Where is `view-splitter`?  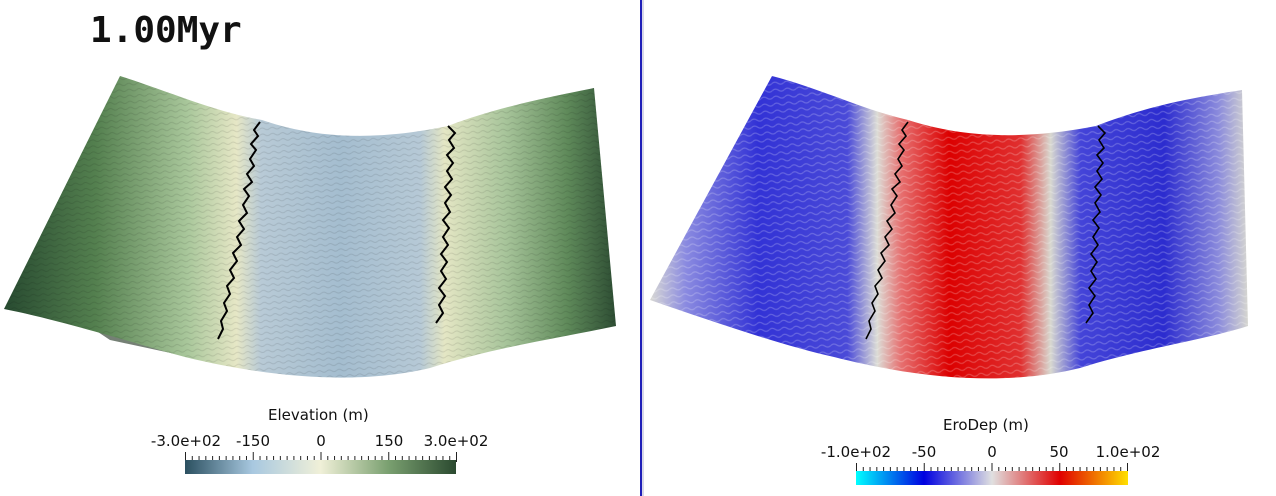
view-splitter is located at coordinates (641, 248).